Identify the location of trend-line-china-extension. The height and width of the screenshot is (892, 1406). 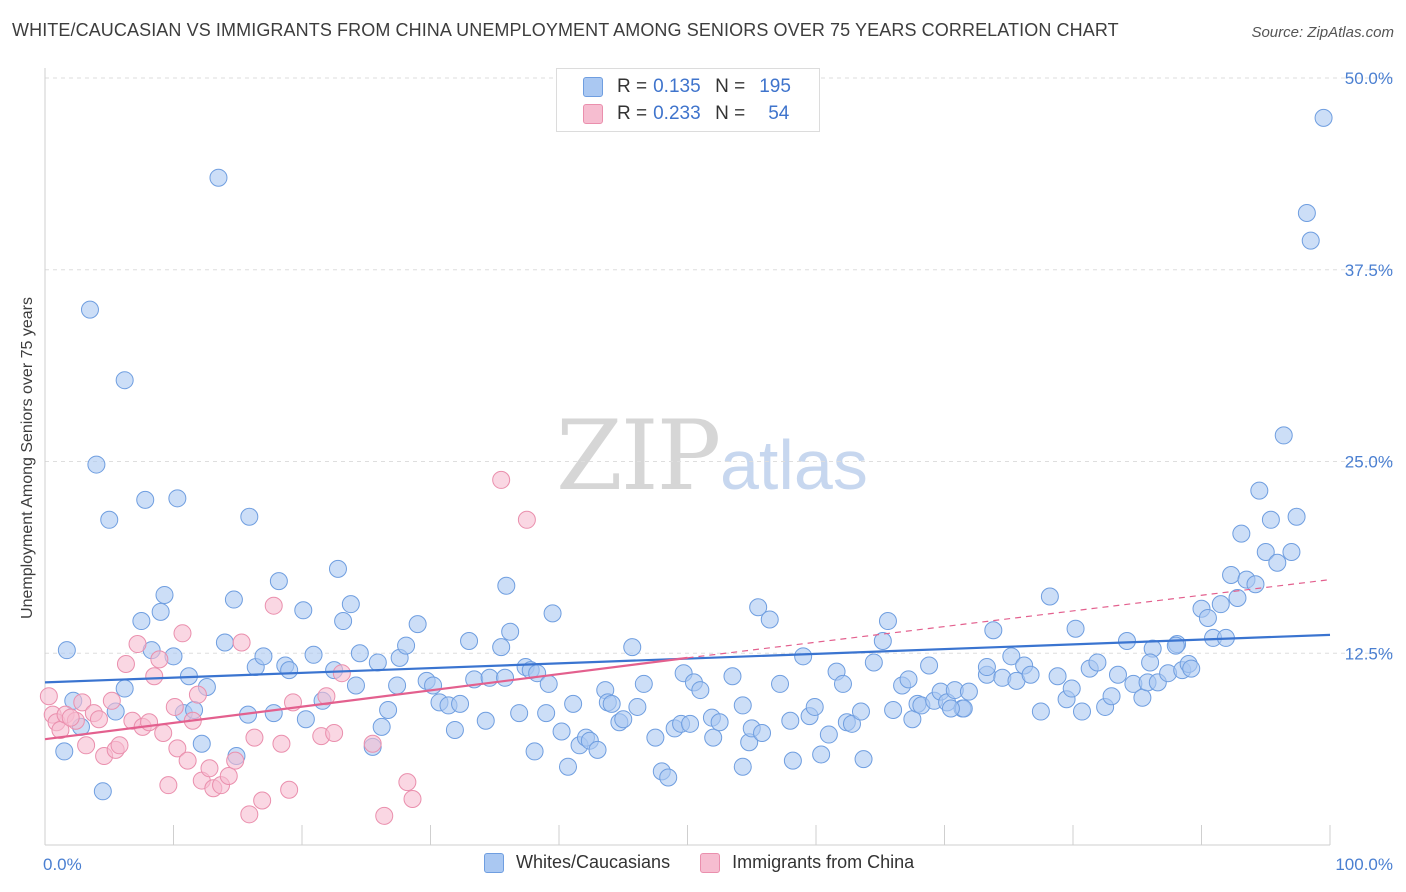
(1009, 619).